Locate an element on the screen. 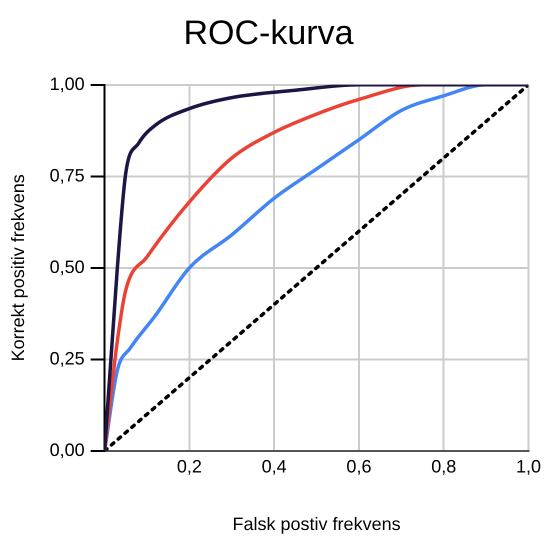  chart-title: ROC-kurva is located at coordinates (268, 33).